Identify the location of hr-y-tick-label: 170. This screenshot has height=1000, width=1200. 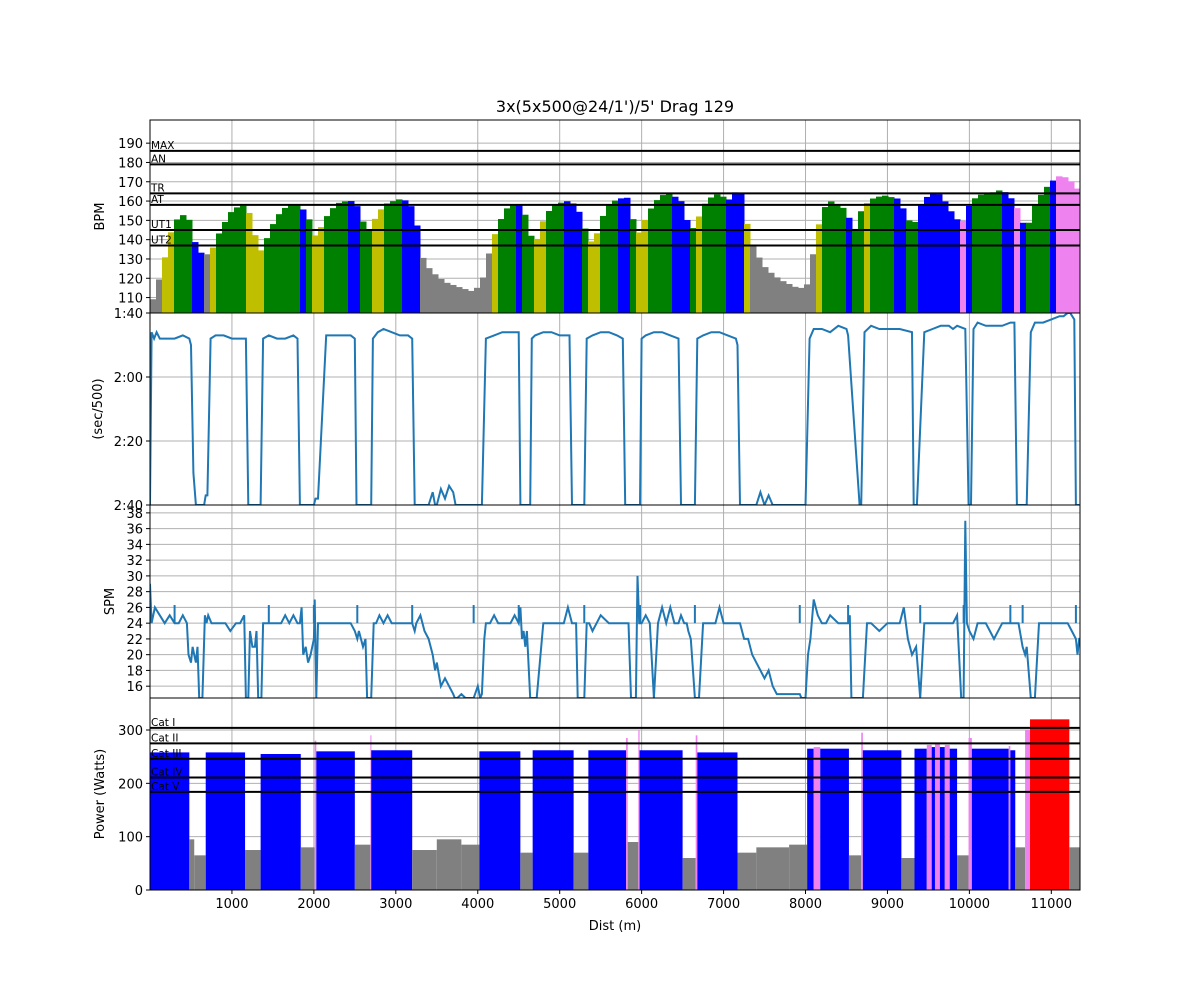
(130, 183).